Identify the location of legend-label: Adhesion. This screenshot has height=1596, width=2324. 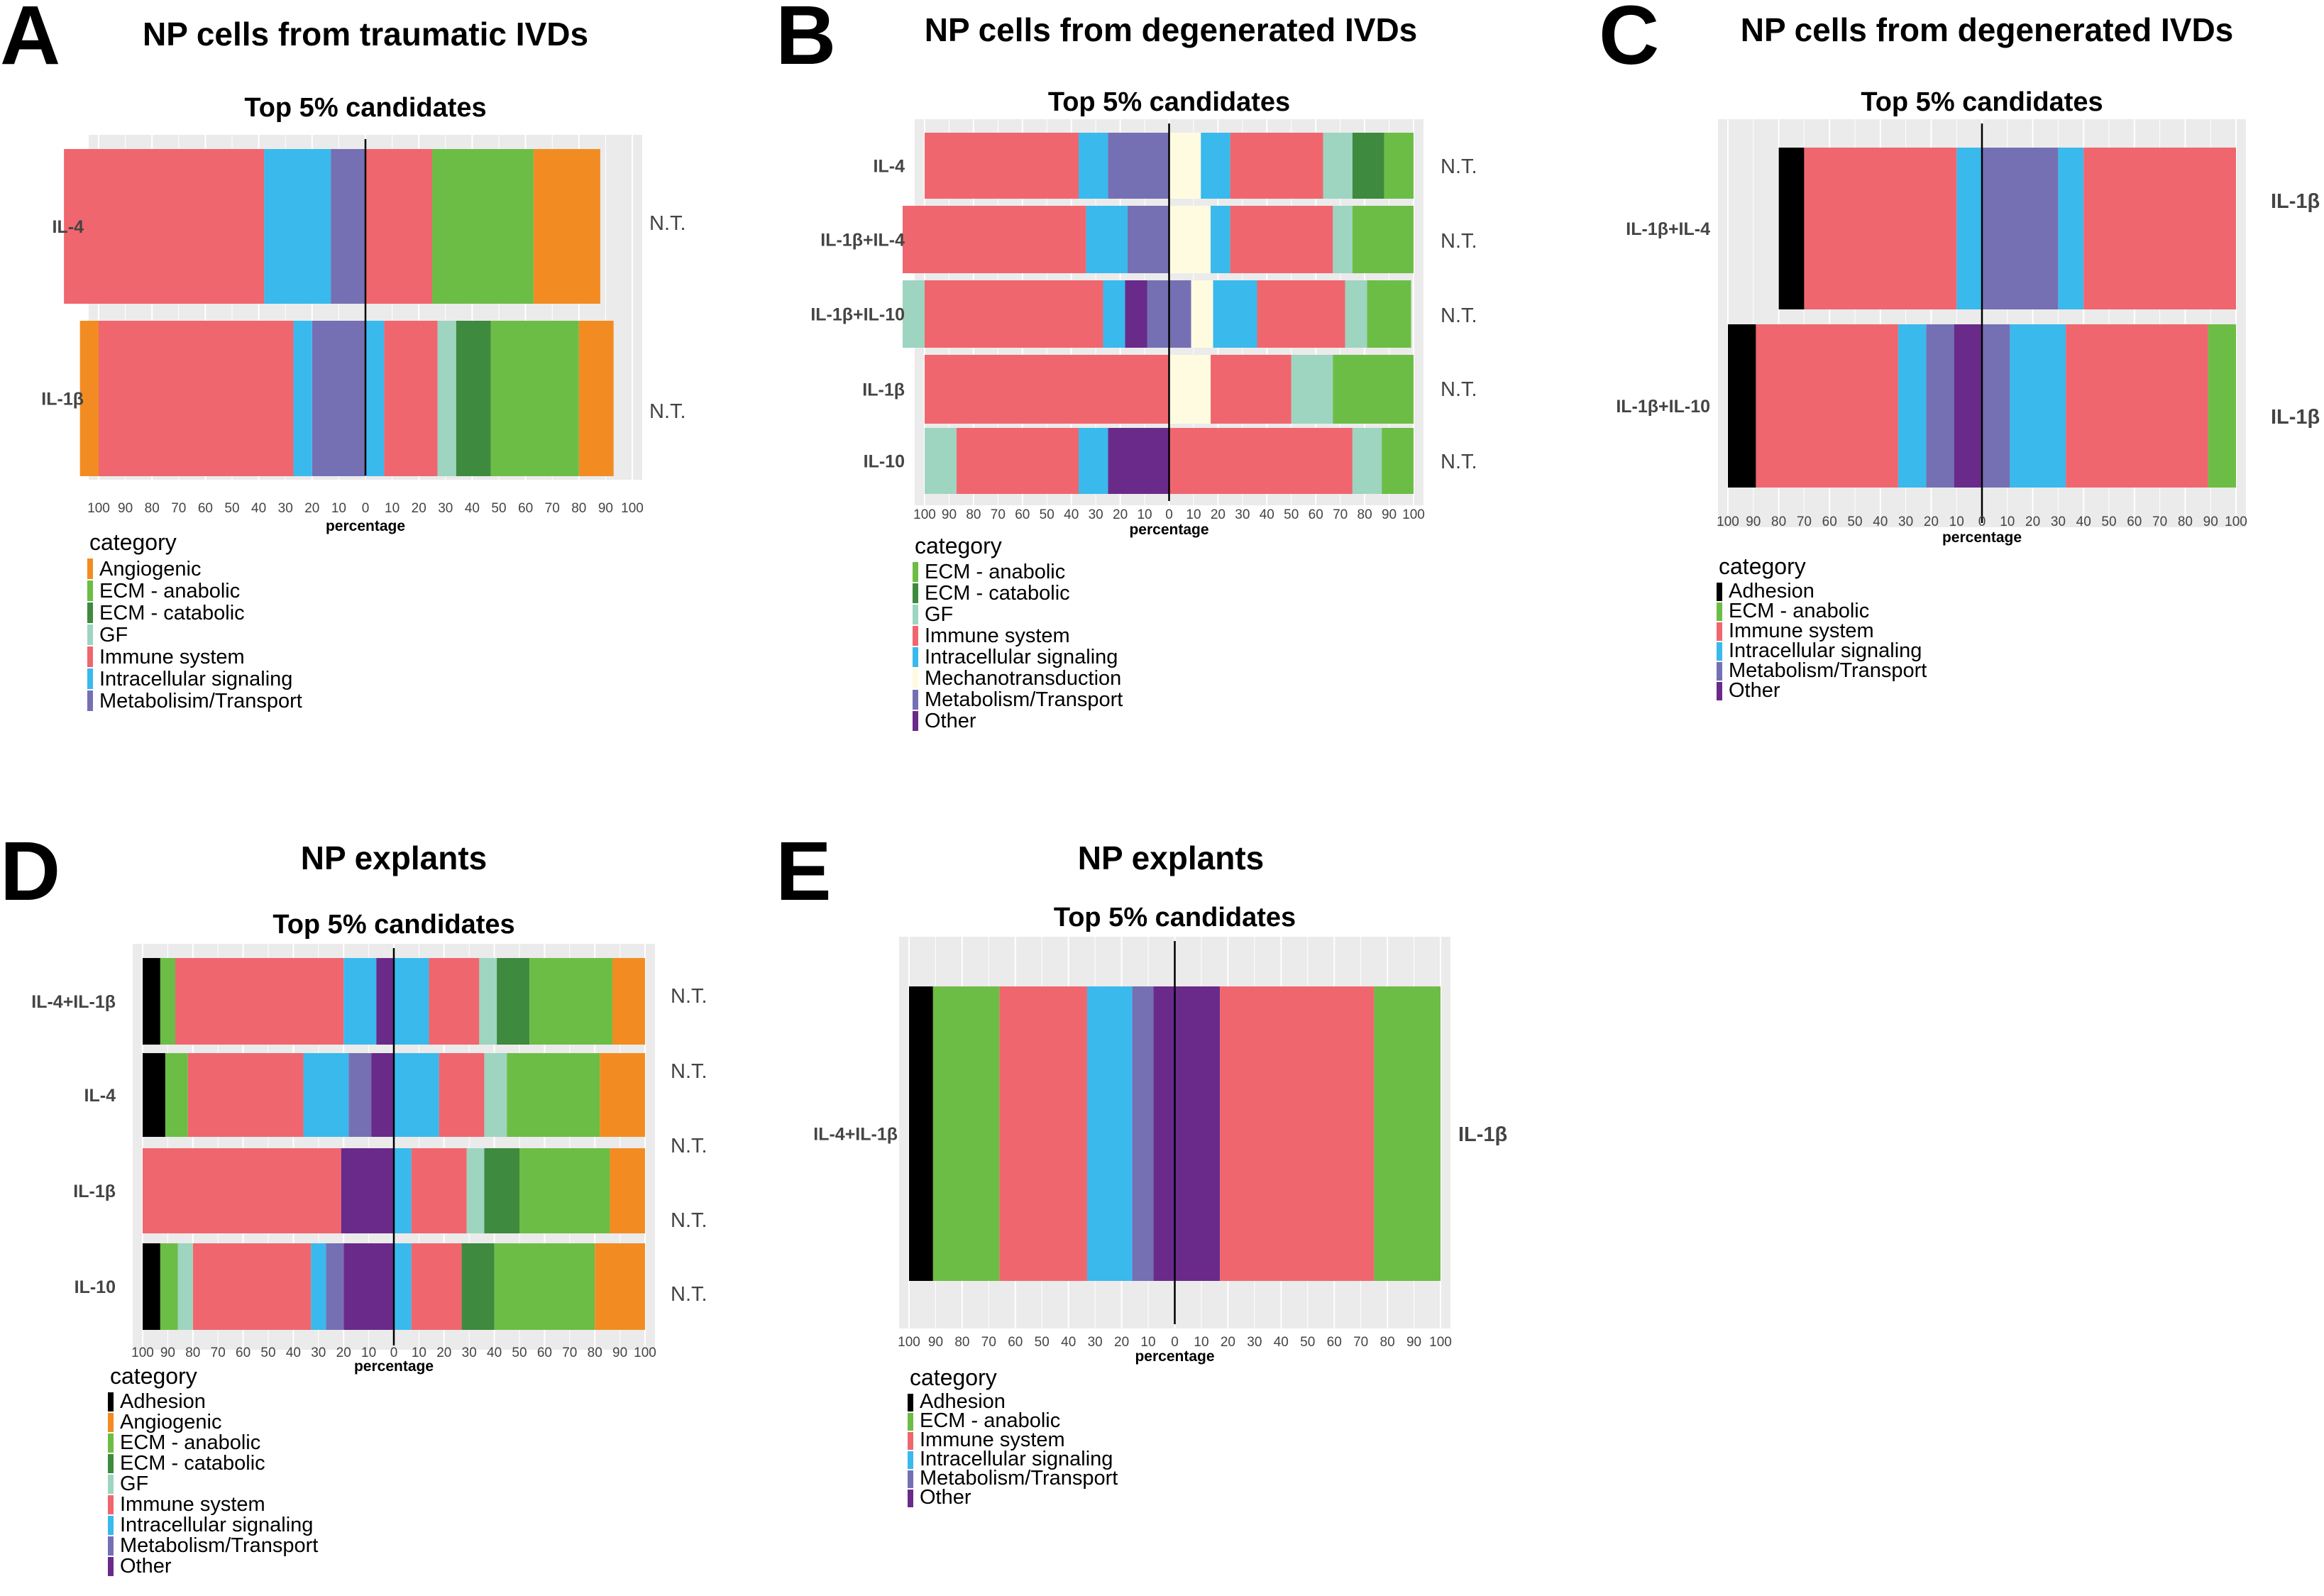
(1771, 591).